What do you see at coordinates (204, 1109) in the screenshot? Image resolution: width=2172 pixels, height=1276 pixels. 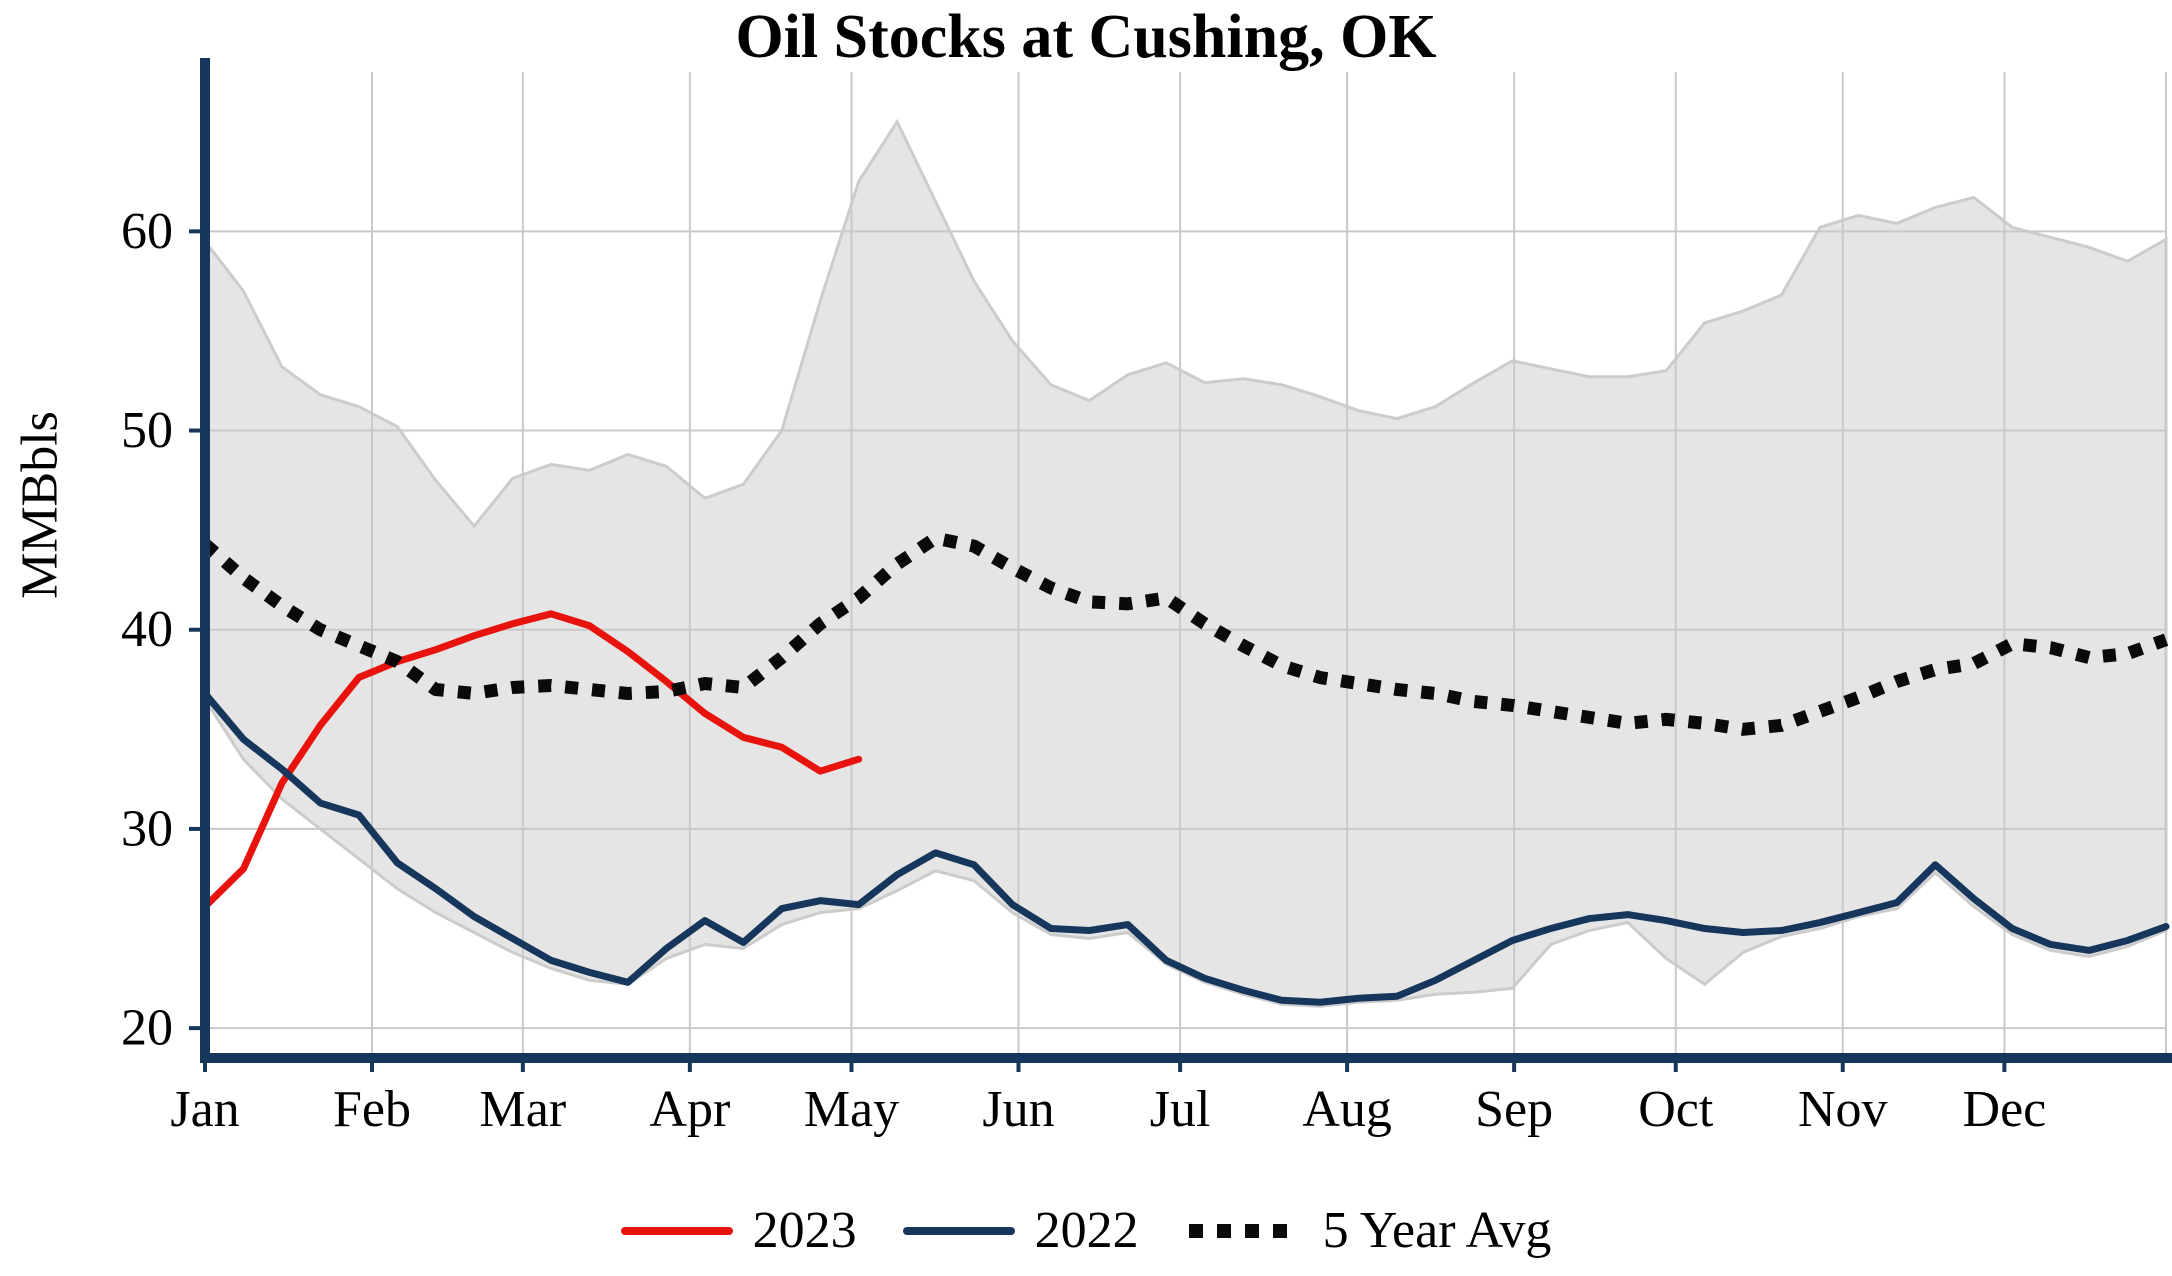 I see `x-tick-label: Jan` at bounding box center [204, 1109].